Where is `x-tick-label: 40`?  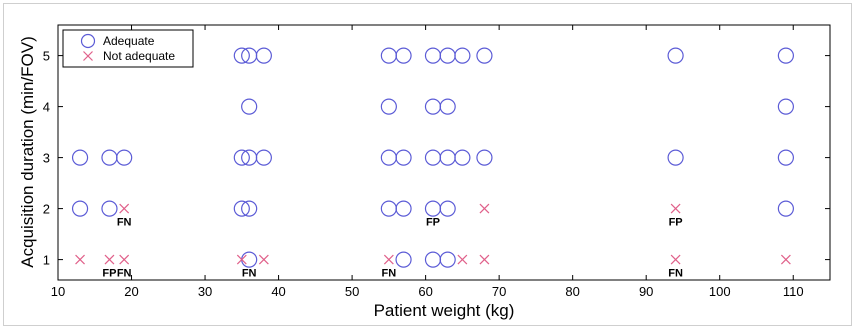 x-tick-label: 40 is located at coordinates (278, 291).